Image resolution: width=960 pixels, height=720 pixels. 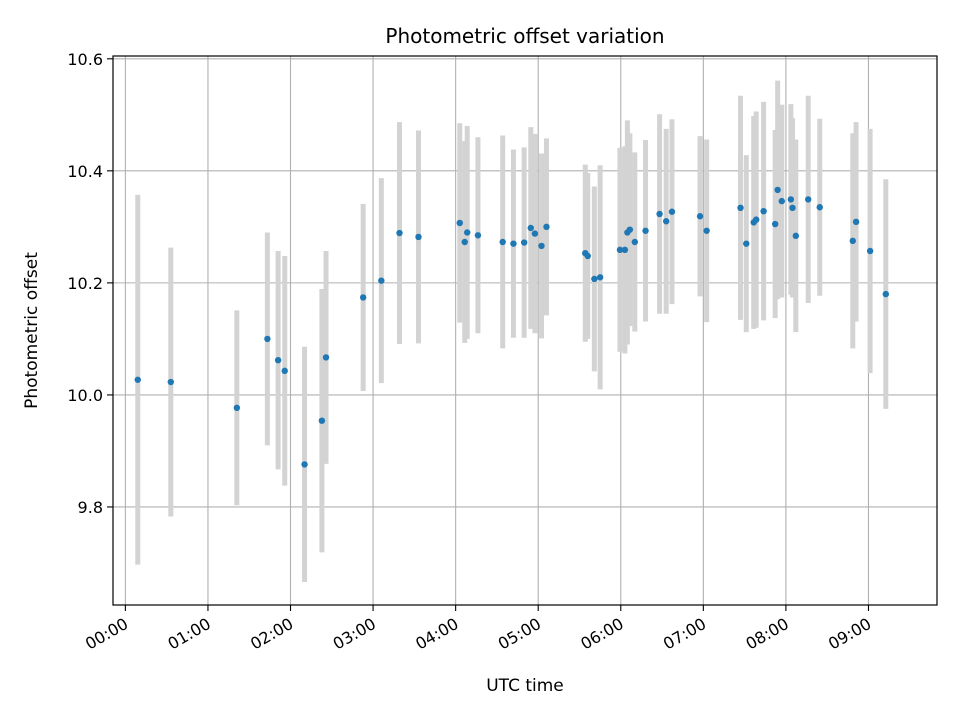 What do you see at coordinates (32, 330) in the screenshot?
I see `y-axis-label: Photometric offset` at bounding box center [32, 330].